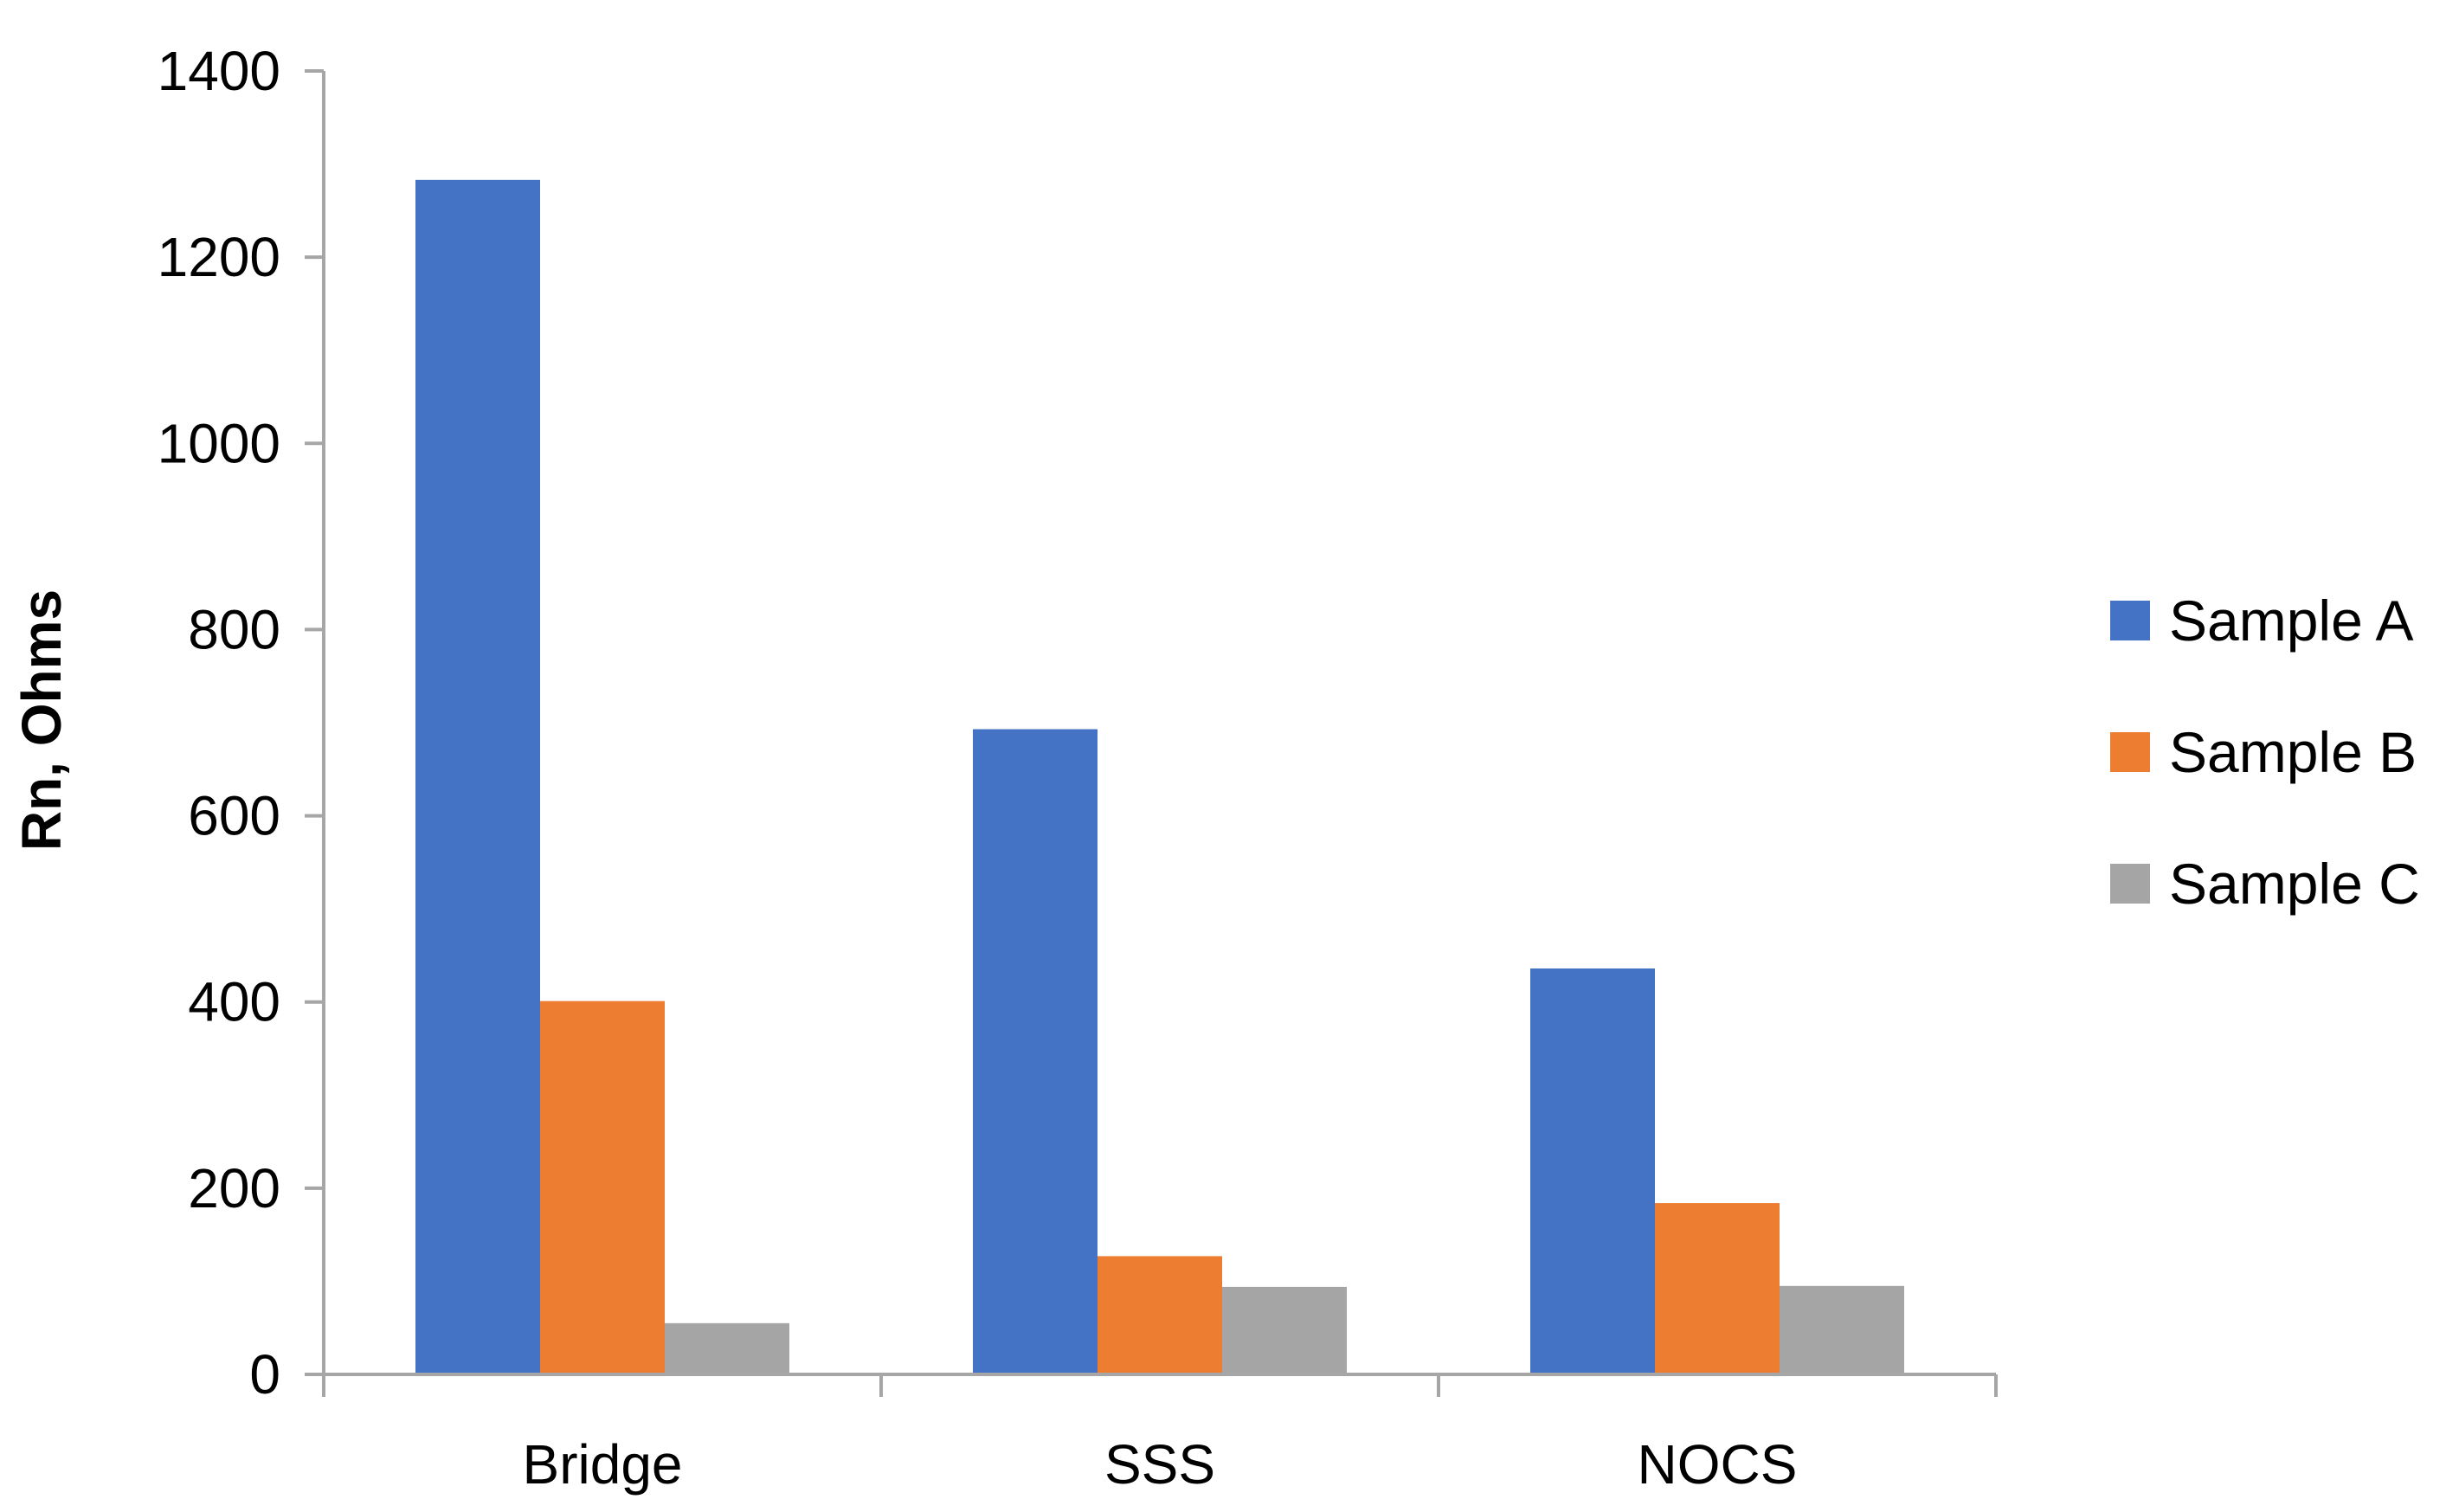 Image resolution: width=2459 pixels, height=1512 pixels. Describe the element at coordinates (477, 777) in the screenshot. I see `bar-bridge-sample-a` at that location.